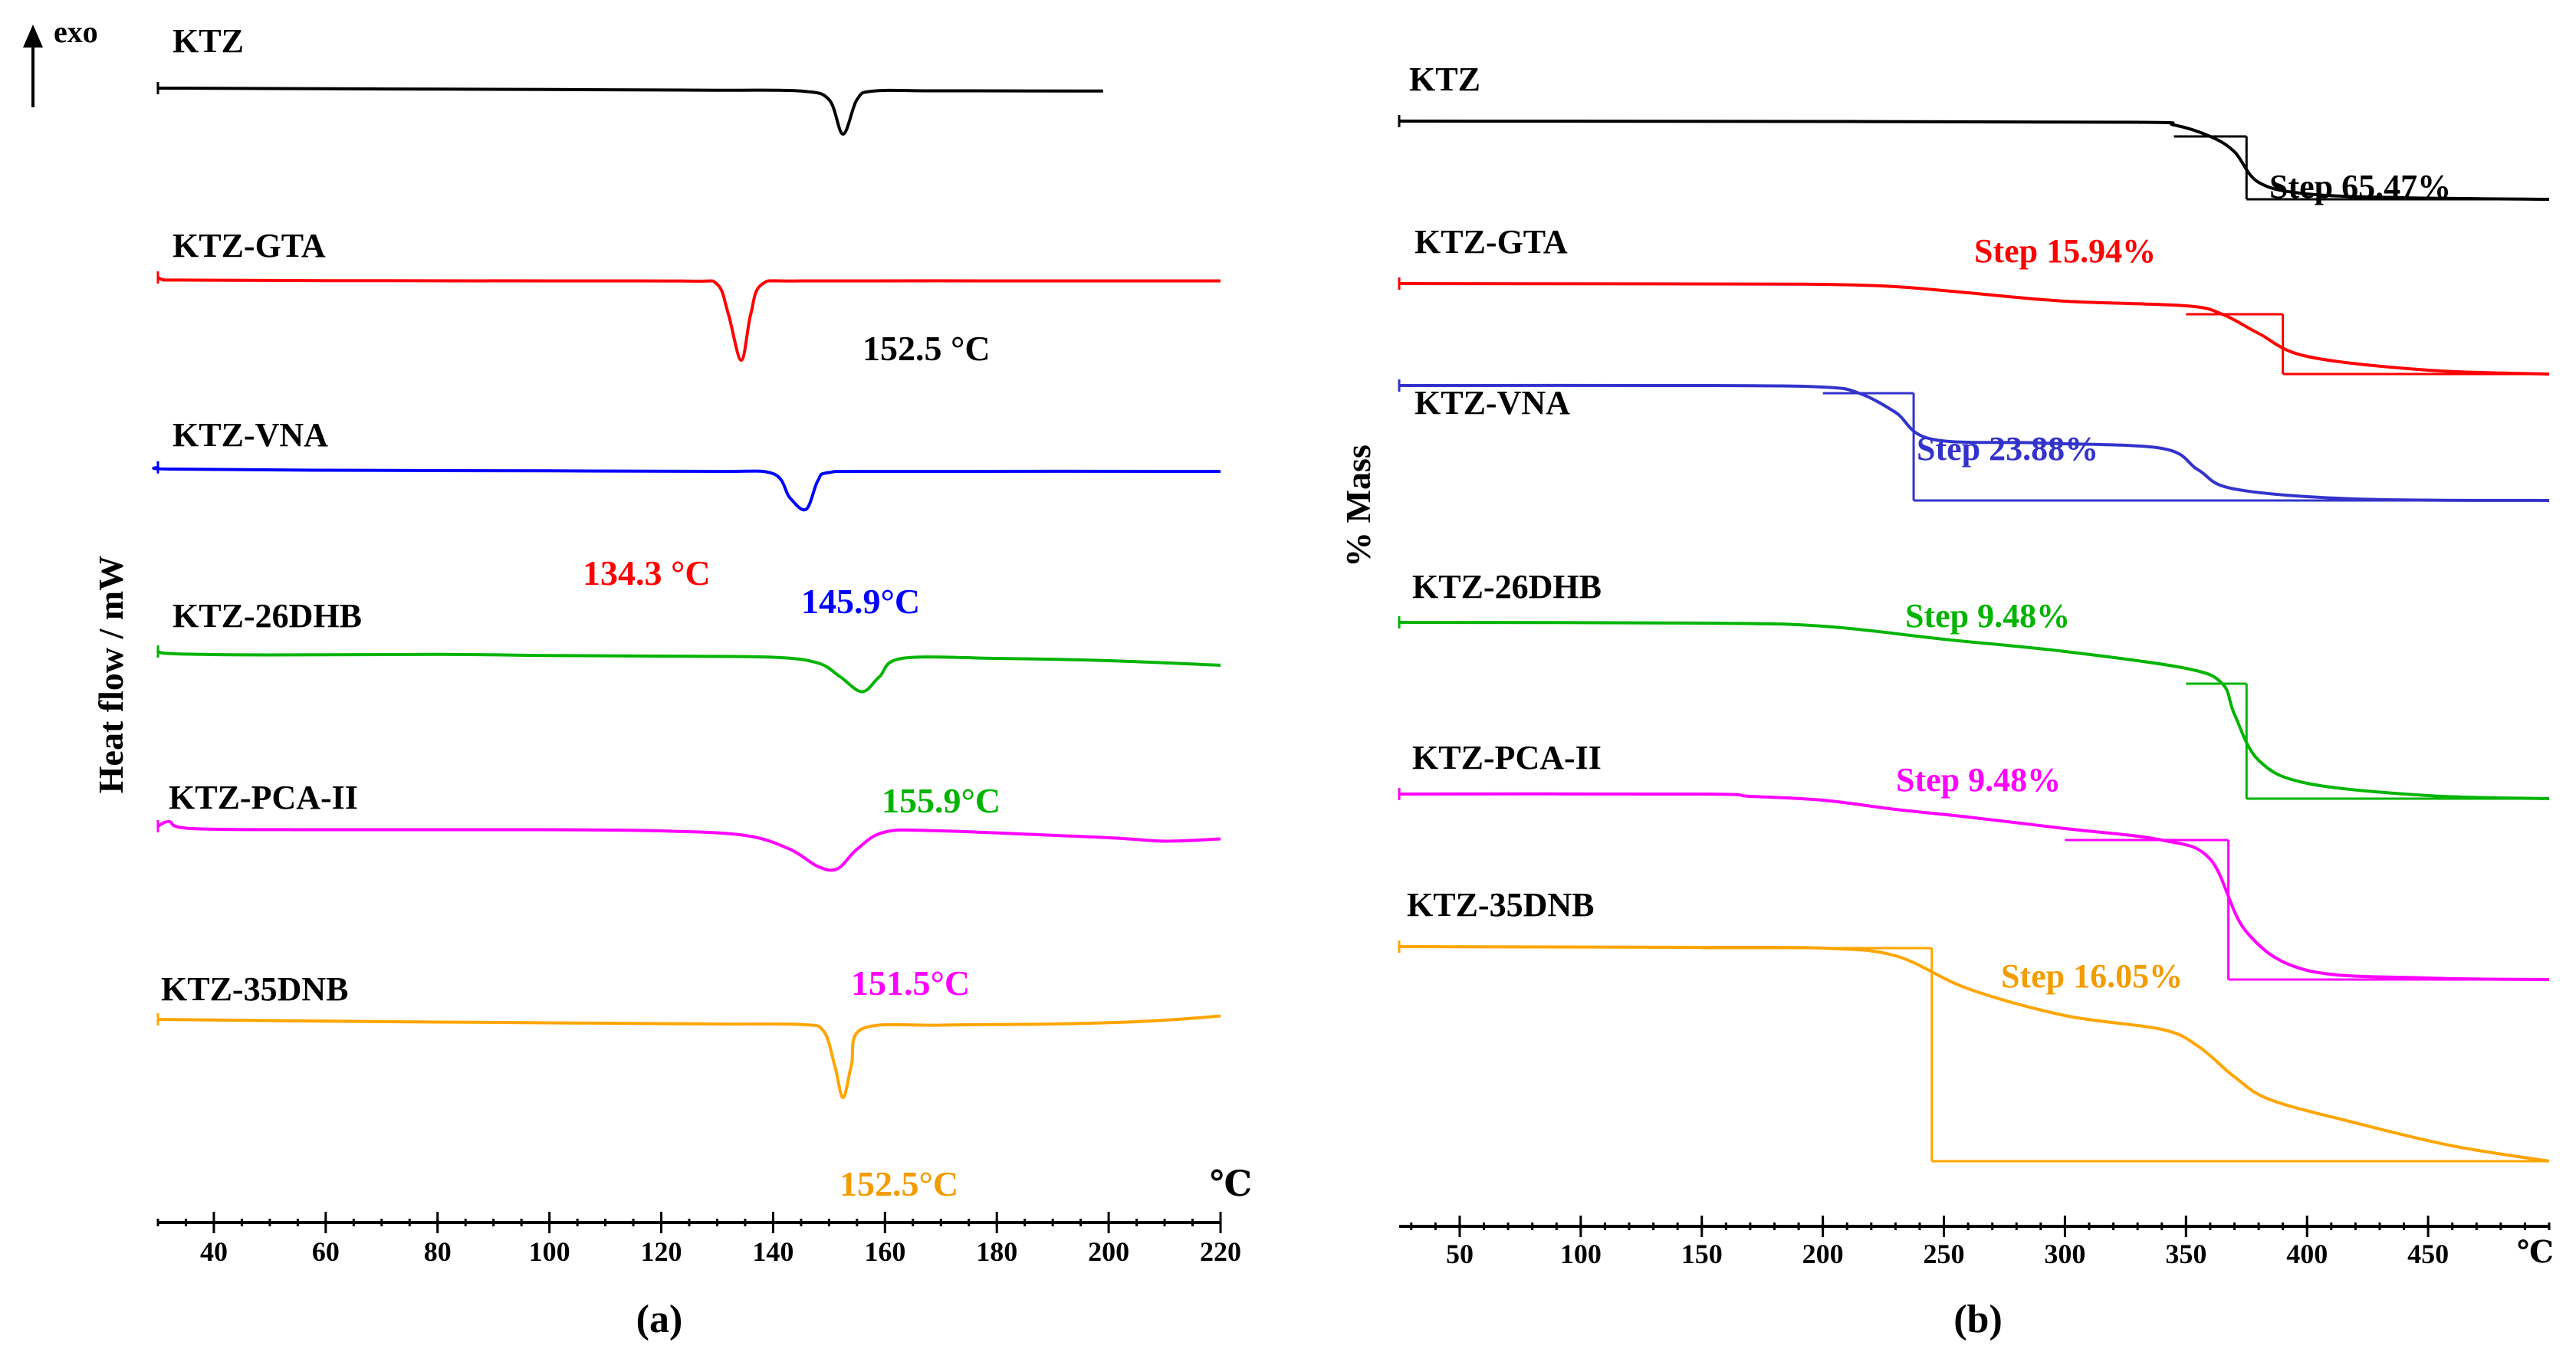 The image size is (2576, 1362). What do you see at coordinates (2008, 449) in the screenshot?
I see `step-loss-label: Step 23.88%` at bounding box center [2008, 449].